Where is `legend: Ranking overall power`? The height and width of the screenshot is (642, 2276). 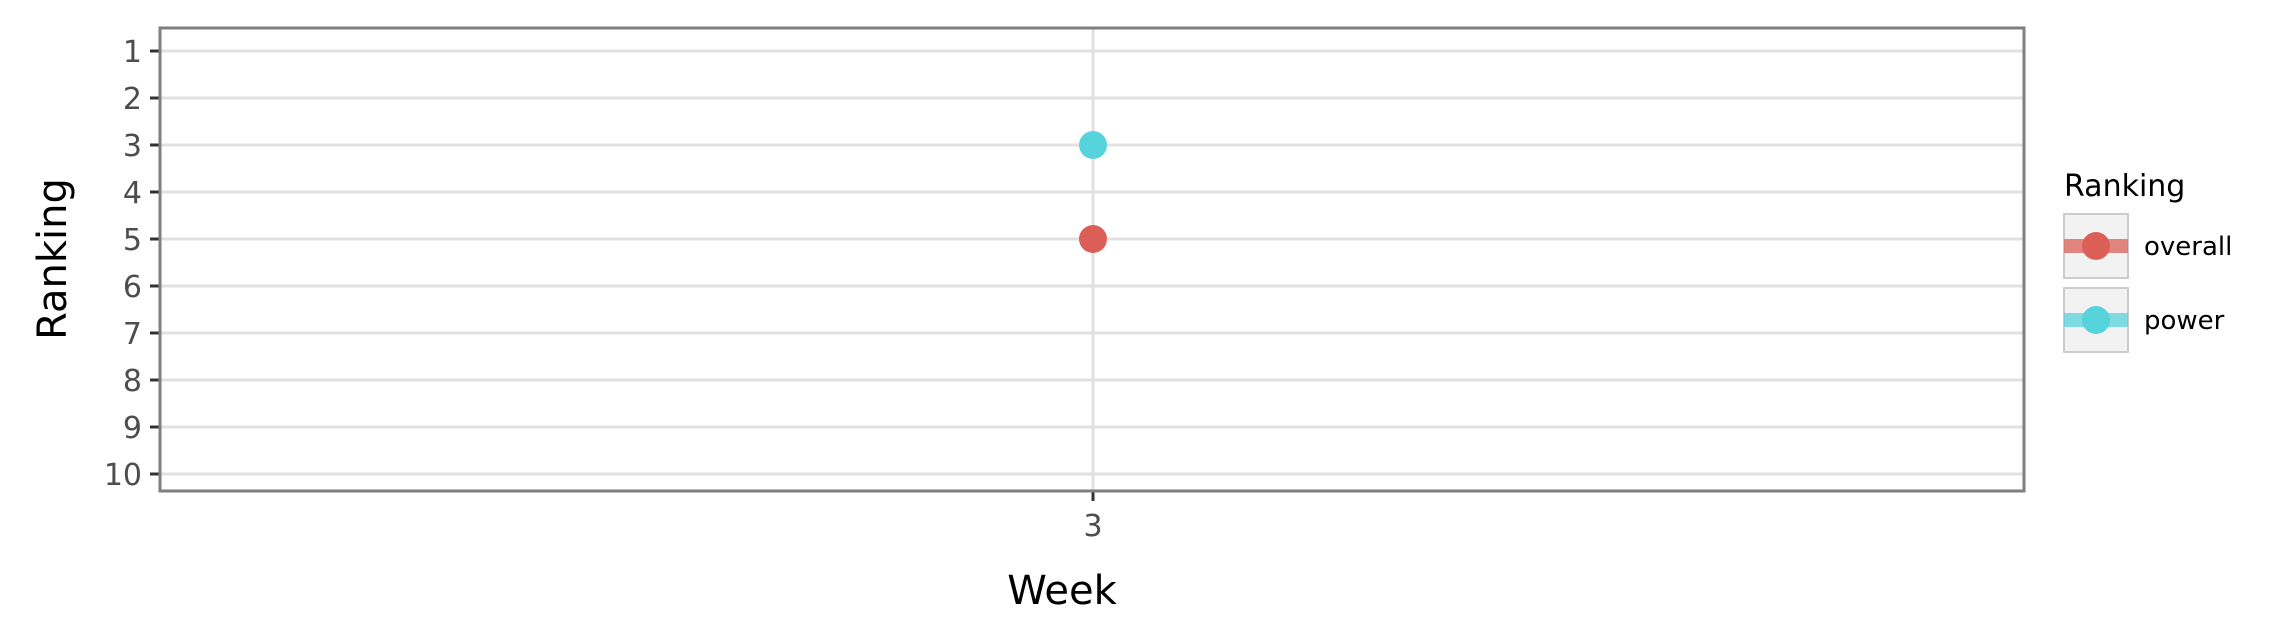
legend: Ranking overall power is located at coordinates (2147, 261).